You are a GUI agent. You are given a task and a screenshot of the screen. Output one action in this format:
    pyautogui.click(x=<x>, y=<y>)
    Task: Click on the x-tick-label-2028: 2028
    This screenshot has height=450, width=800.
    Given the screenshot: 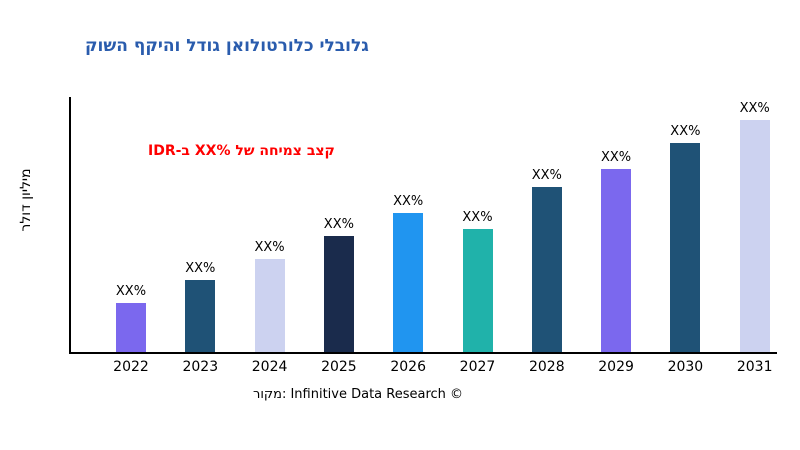 What is the action you would take?
    pyautogui.click(x=546, y=367)
    